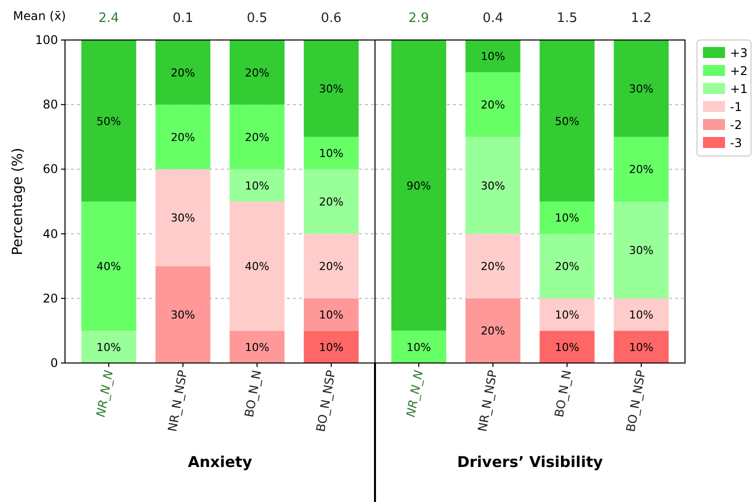 This screenshot has width=755, height=502. What do you see at coordinates (109, 18) in the screenshot?
I see `text: 2.4` at bounding box center [109, 18].